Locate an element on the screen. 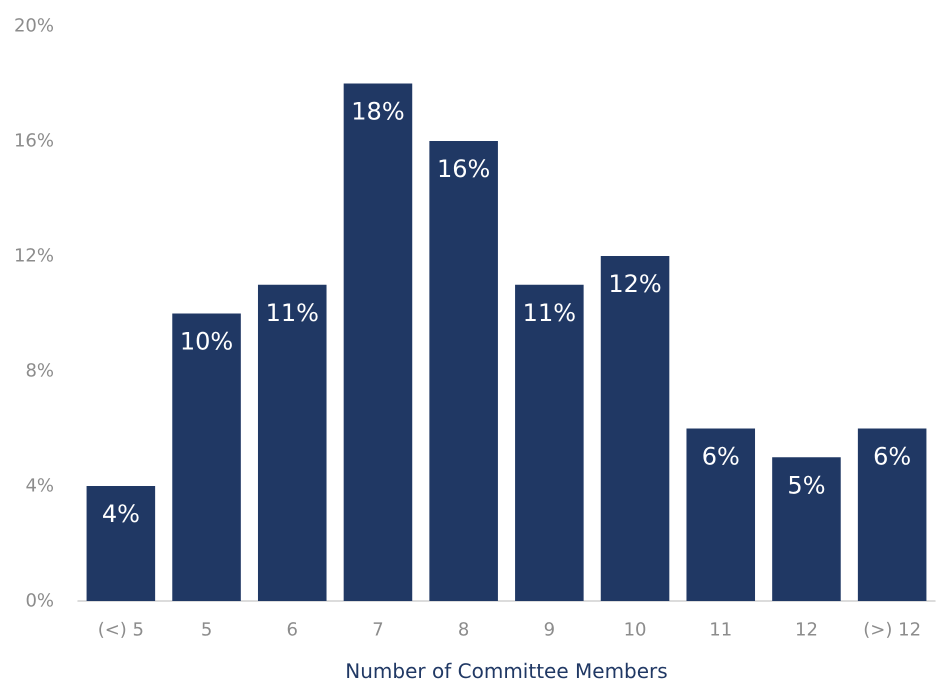 The width and height of the screenshot is (945, 695). data-label: 10% is located at coordinates (207, 342).